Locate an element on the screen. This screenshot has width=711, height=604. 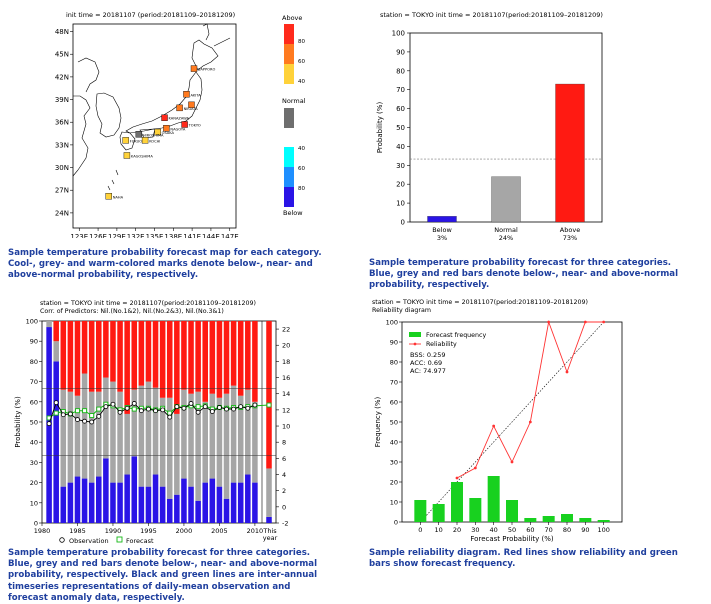
y-tick-label: 100 is located at coordinates (392, 323).